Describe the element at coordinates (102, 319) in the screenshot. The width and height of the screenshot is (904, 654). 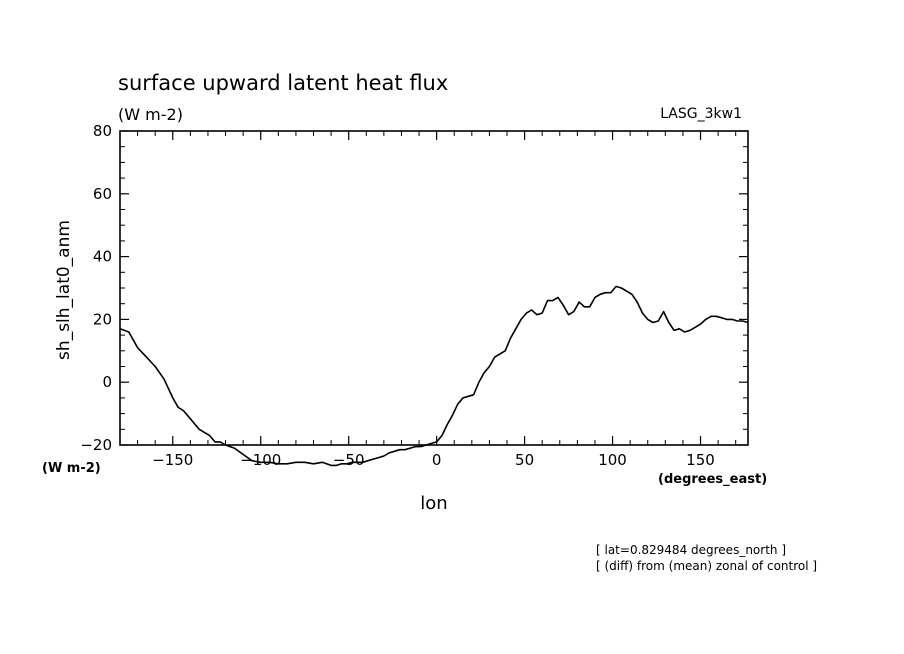
I see `y-tick-label: 20` at that location.